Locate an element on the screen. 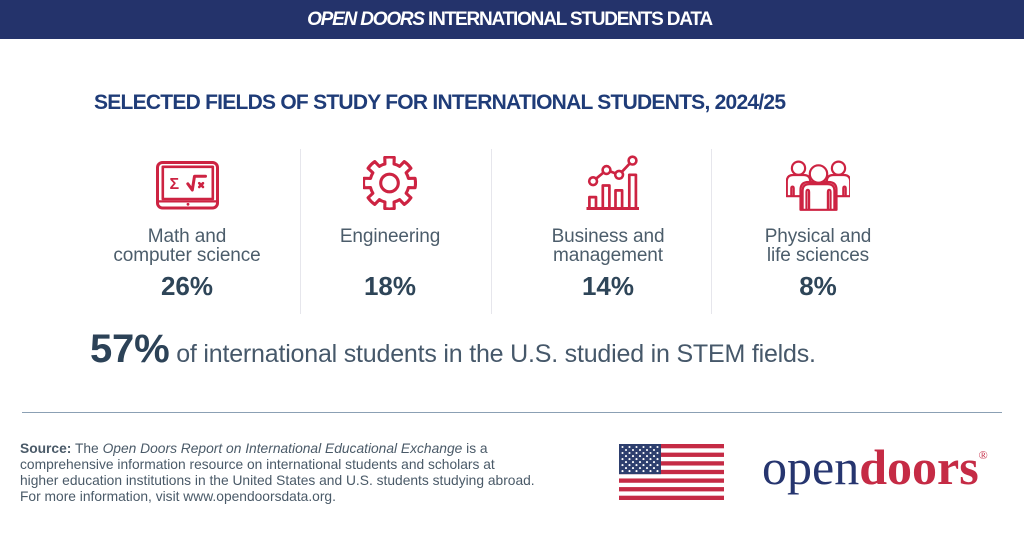  svg-text: Σ is located at coordinates (175, 184).